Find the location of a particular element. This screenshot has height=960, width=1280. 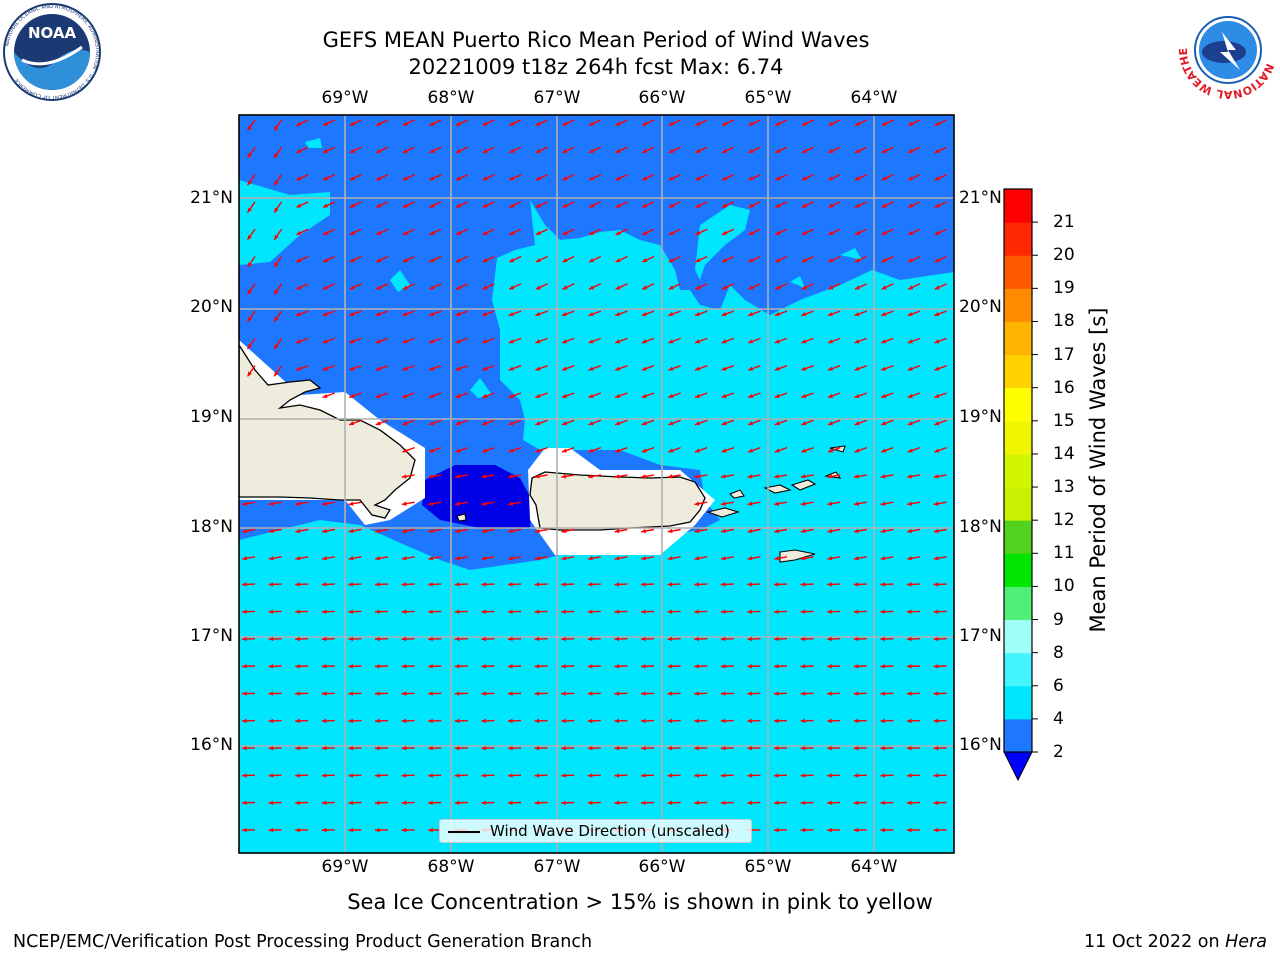

colorbar-tick-label: 14 is located at coordinates (1064, 453).